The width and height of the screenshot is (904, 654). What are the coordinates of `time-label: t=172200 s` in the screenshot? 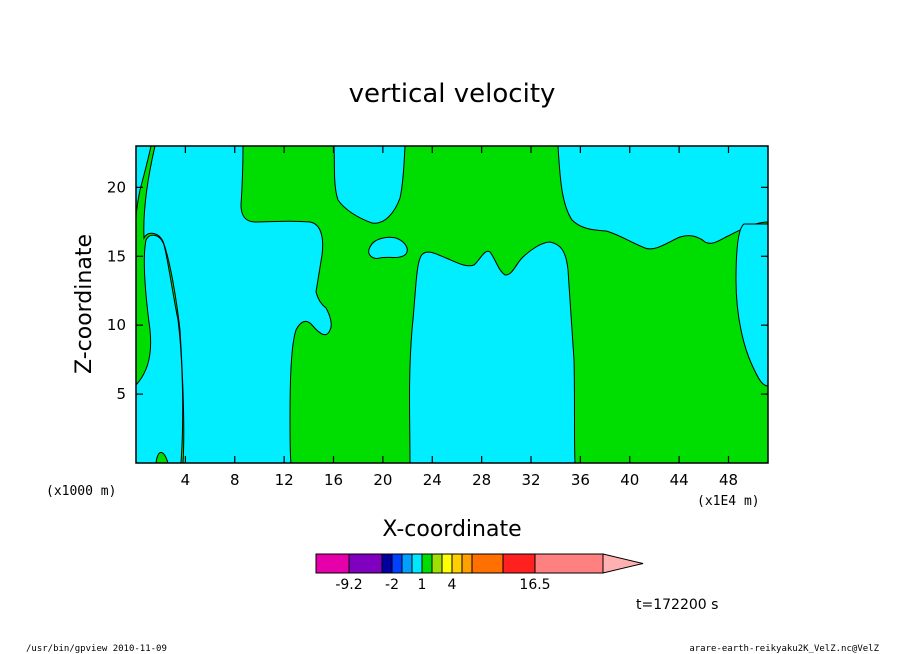 It's located at (677, 605).